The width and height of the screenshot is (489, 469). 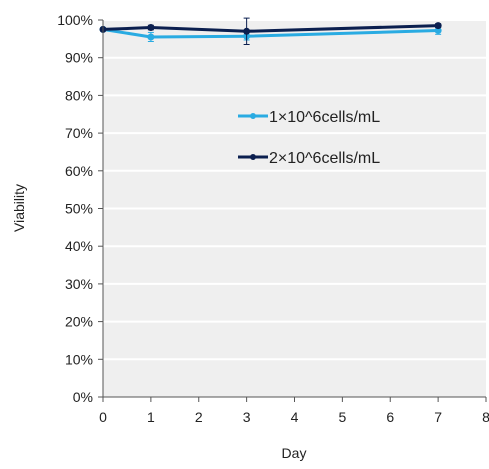 What do you see at coordinates (103, 417) in the screenshot?
I see `x-tick-label: 0` at bounding box center [103, 417].